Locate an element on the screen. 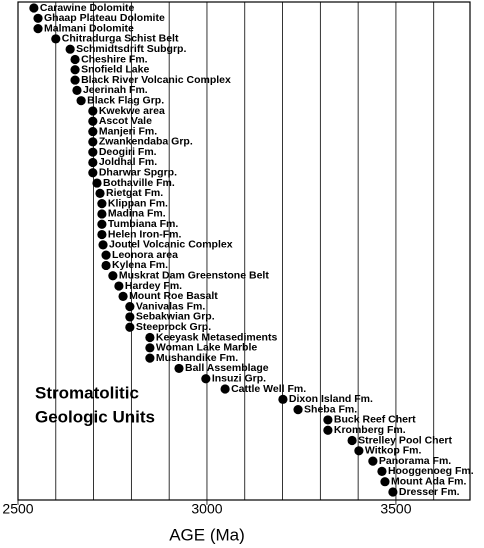 This screenshot has width=484, height=548. unit-label: Chitradurga Schist Belt is located at coordinates (120, 39).